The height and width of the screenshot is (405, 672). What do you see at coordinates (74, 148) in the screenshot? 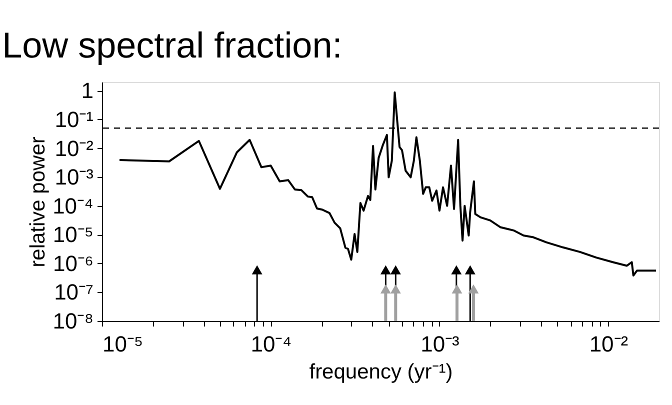
I see `y-tick-label: 10⁻²` at bounding box center [74, 148].